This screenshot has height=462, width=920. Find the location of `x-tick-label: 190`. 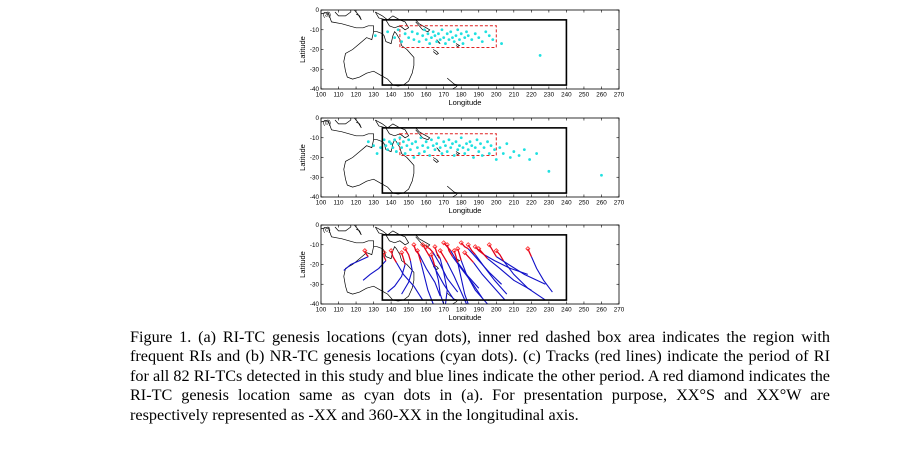

x-tick-label: 190 is located at coordinates (479, 310).